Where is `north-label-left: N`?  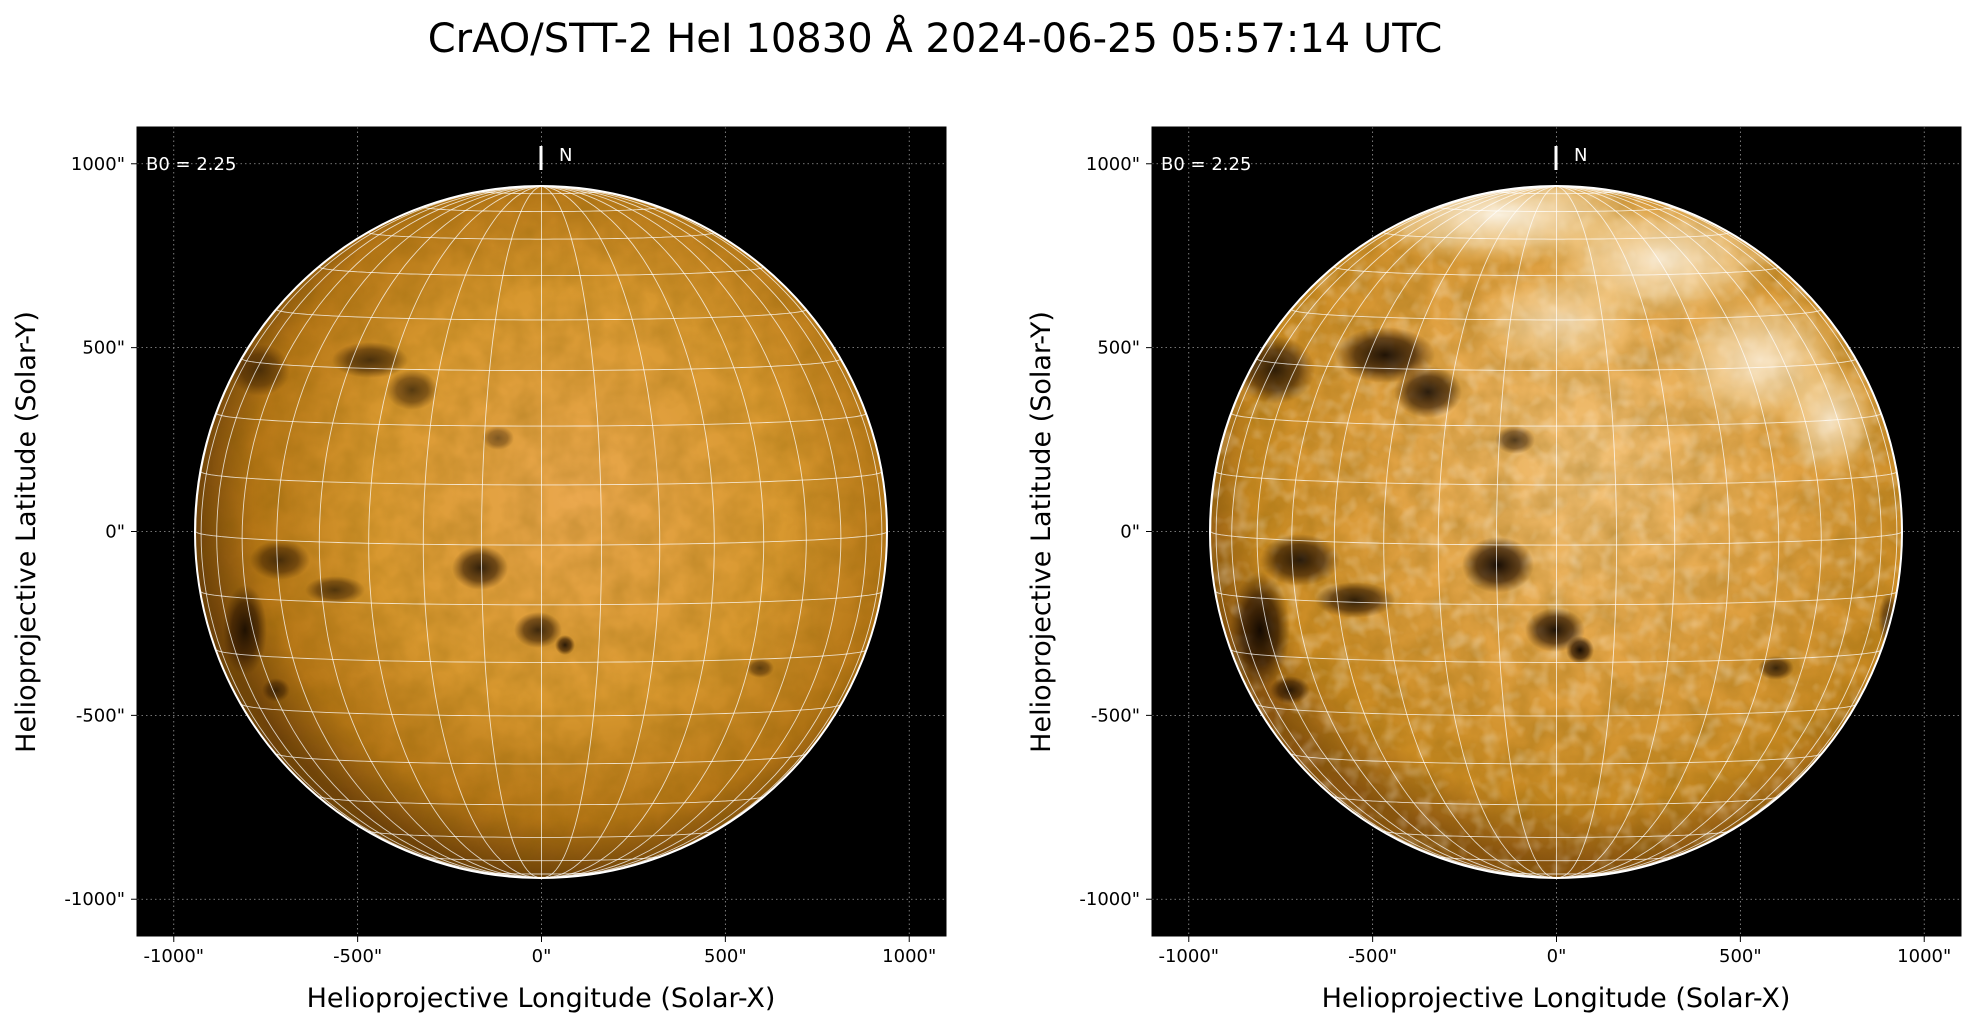 north-label-left: N is located at coordinates (565, 155).